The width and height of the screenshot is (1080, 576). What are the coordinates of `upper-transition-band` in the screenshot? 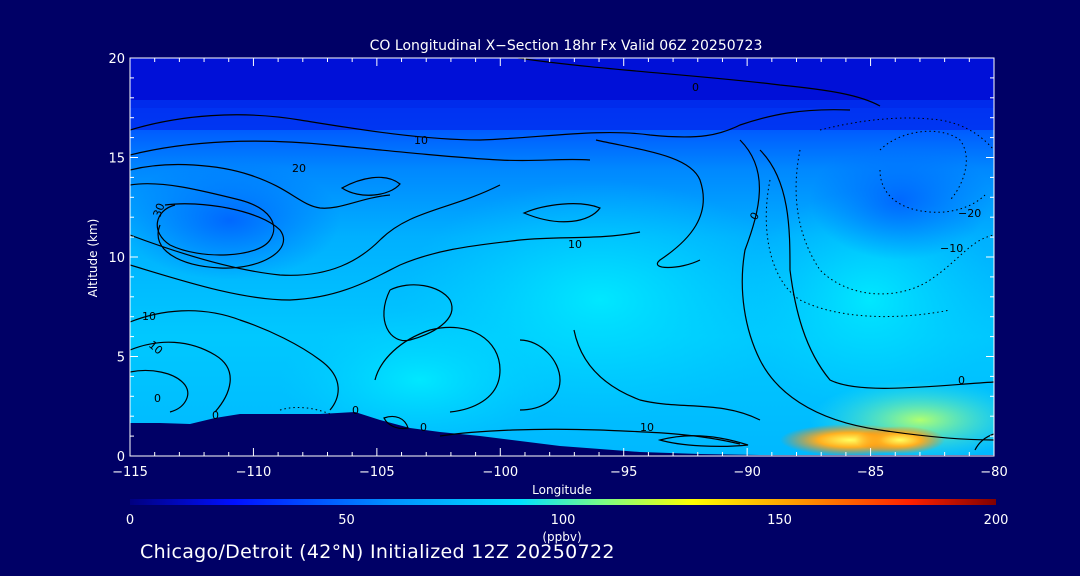 It's located at (562, 115).